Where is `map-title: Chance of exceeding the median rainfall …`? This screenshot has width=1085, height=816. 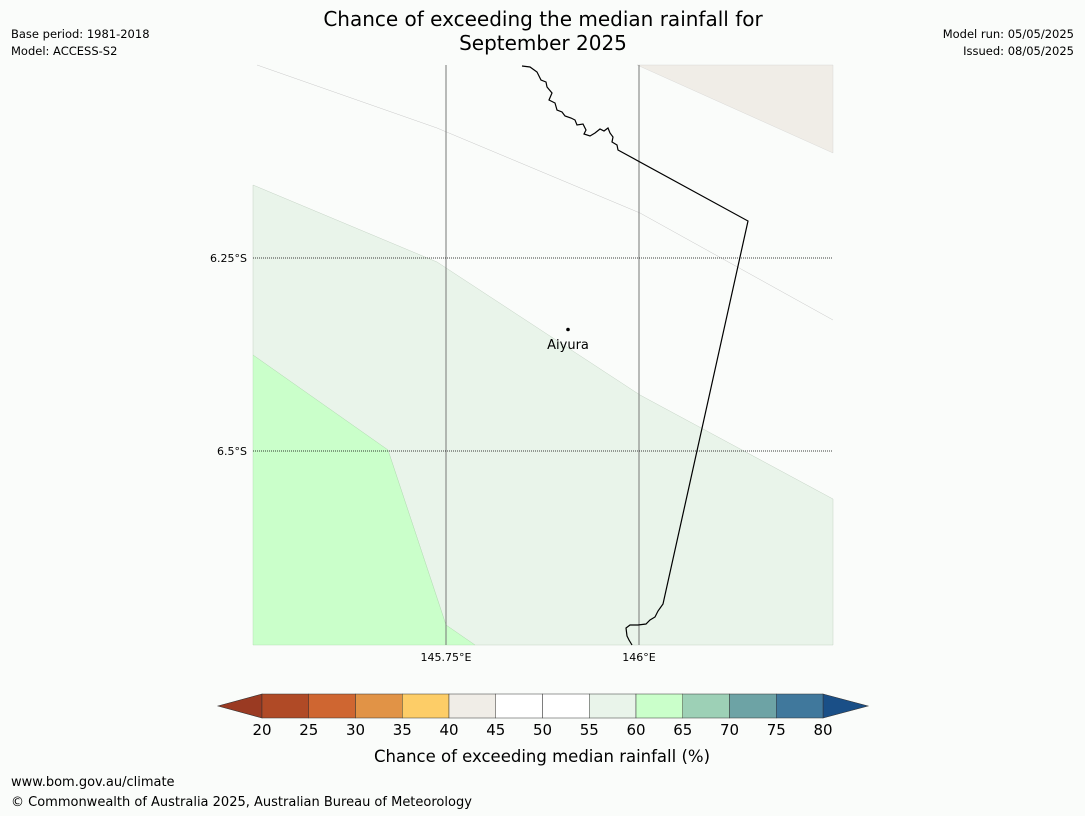
map-title: Chance of exceeding the median rainfall … is located at coordinates (543, 31).